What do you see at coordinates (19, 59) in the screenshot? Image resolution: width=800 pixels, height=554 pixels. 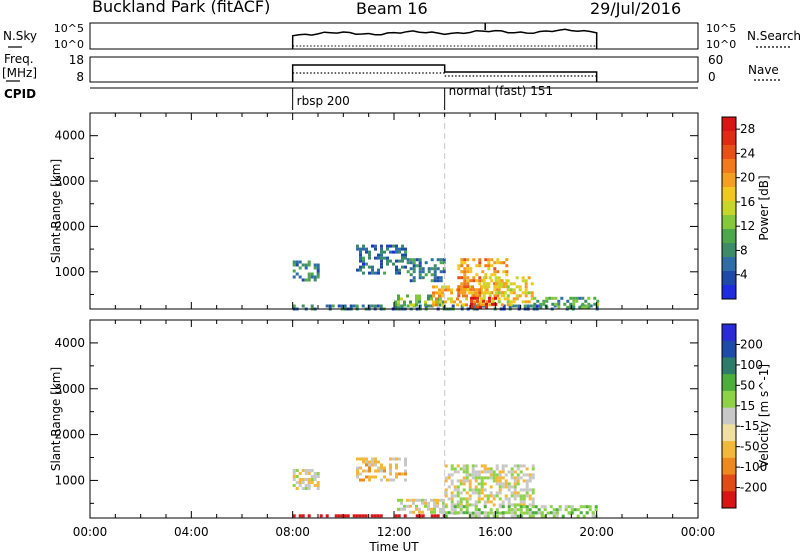 I see `freq-label: Freq.` at bounding box center [19, 59].